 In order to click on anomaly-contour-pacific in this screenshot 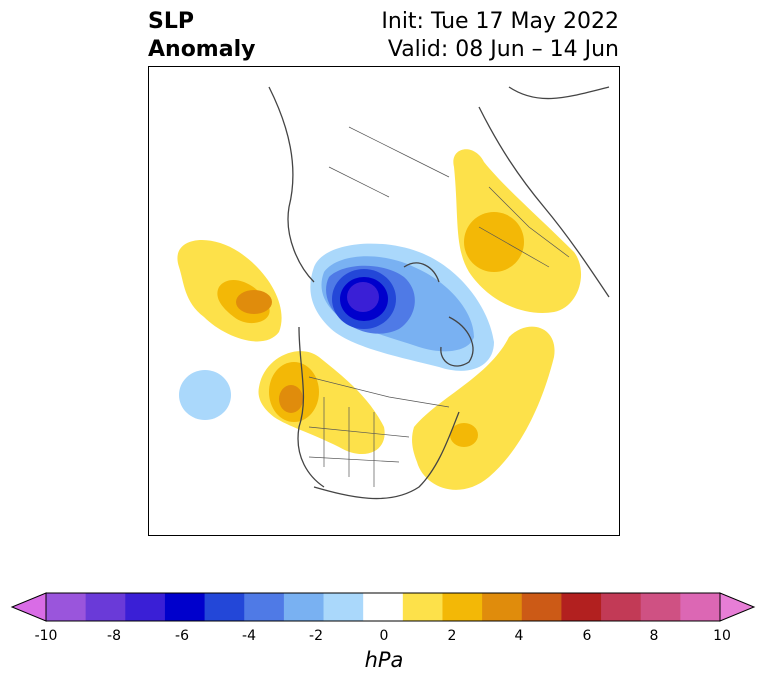, I will do `click(254, 302)`.